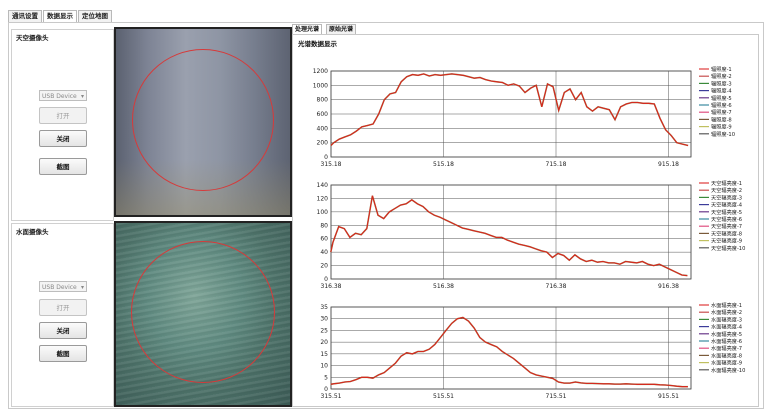 The image size is (771, 412). Describe the element at coordinates (63, 138) in the screenshot. I see `sky-close-button: 关闭` at that location.